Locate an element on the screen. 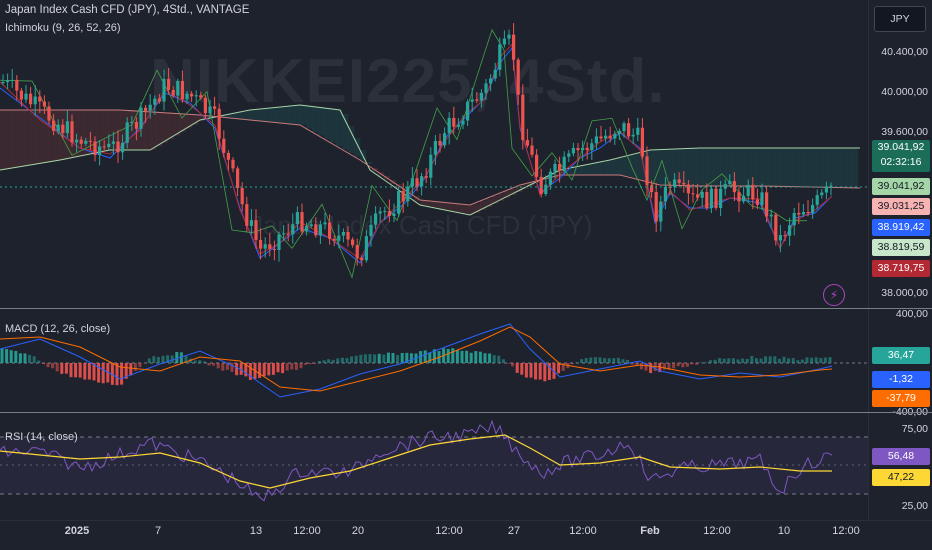 Image resolution: width=932 pixels, height=550 pixels. macd-scale: 400,00 -400,00 36,47 -1,32 -37,79 is located at coordinates (900, 363).